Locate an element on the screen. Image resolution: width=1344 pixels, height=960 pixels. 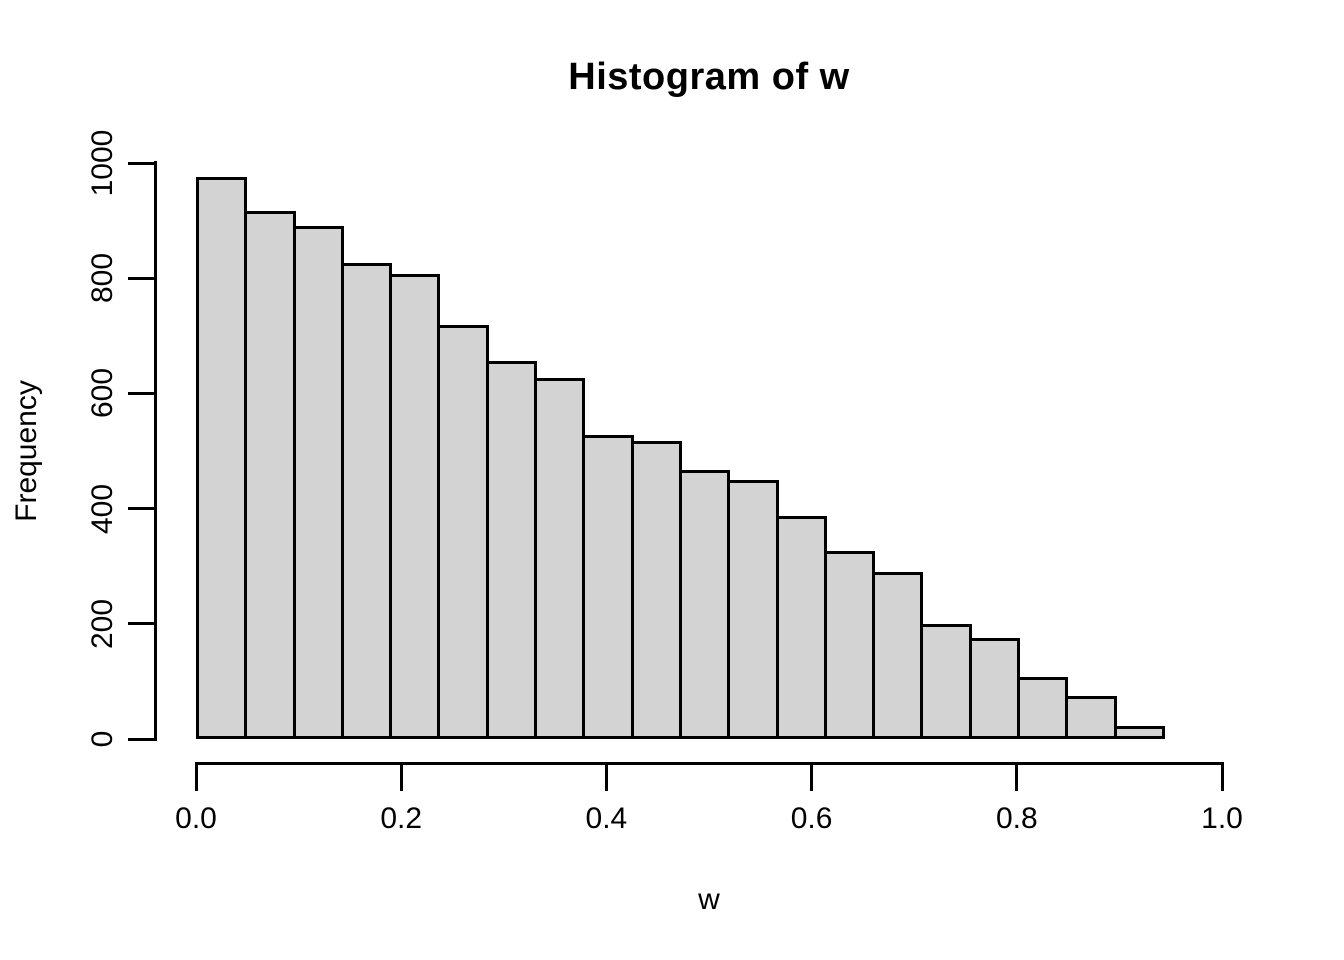
y-tick-label: 600 is located at coordinates (102, 393).